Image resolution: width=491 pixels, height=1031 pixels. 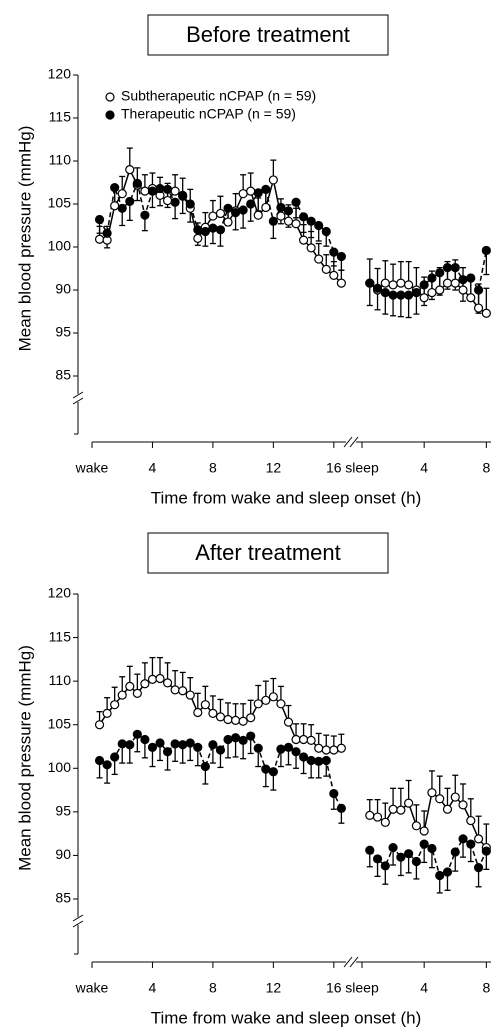 I want to click on title-box, so click(x=268, y=553).